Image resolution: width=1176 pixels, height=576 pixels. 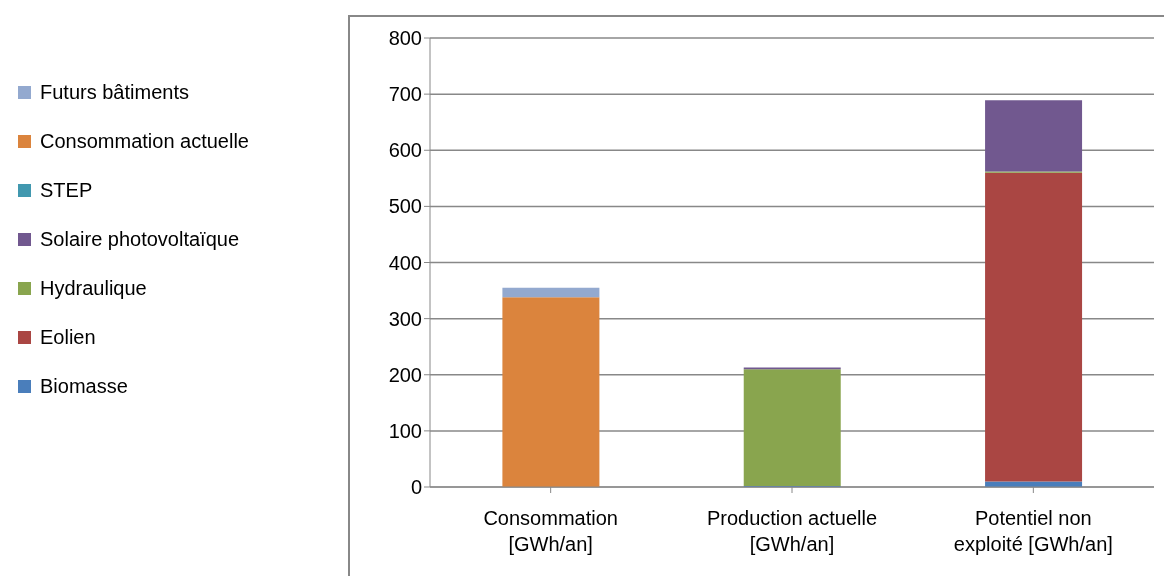 I want to click on legend-label: Solaire photovoltaïque, so click(x=140, y=239).